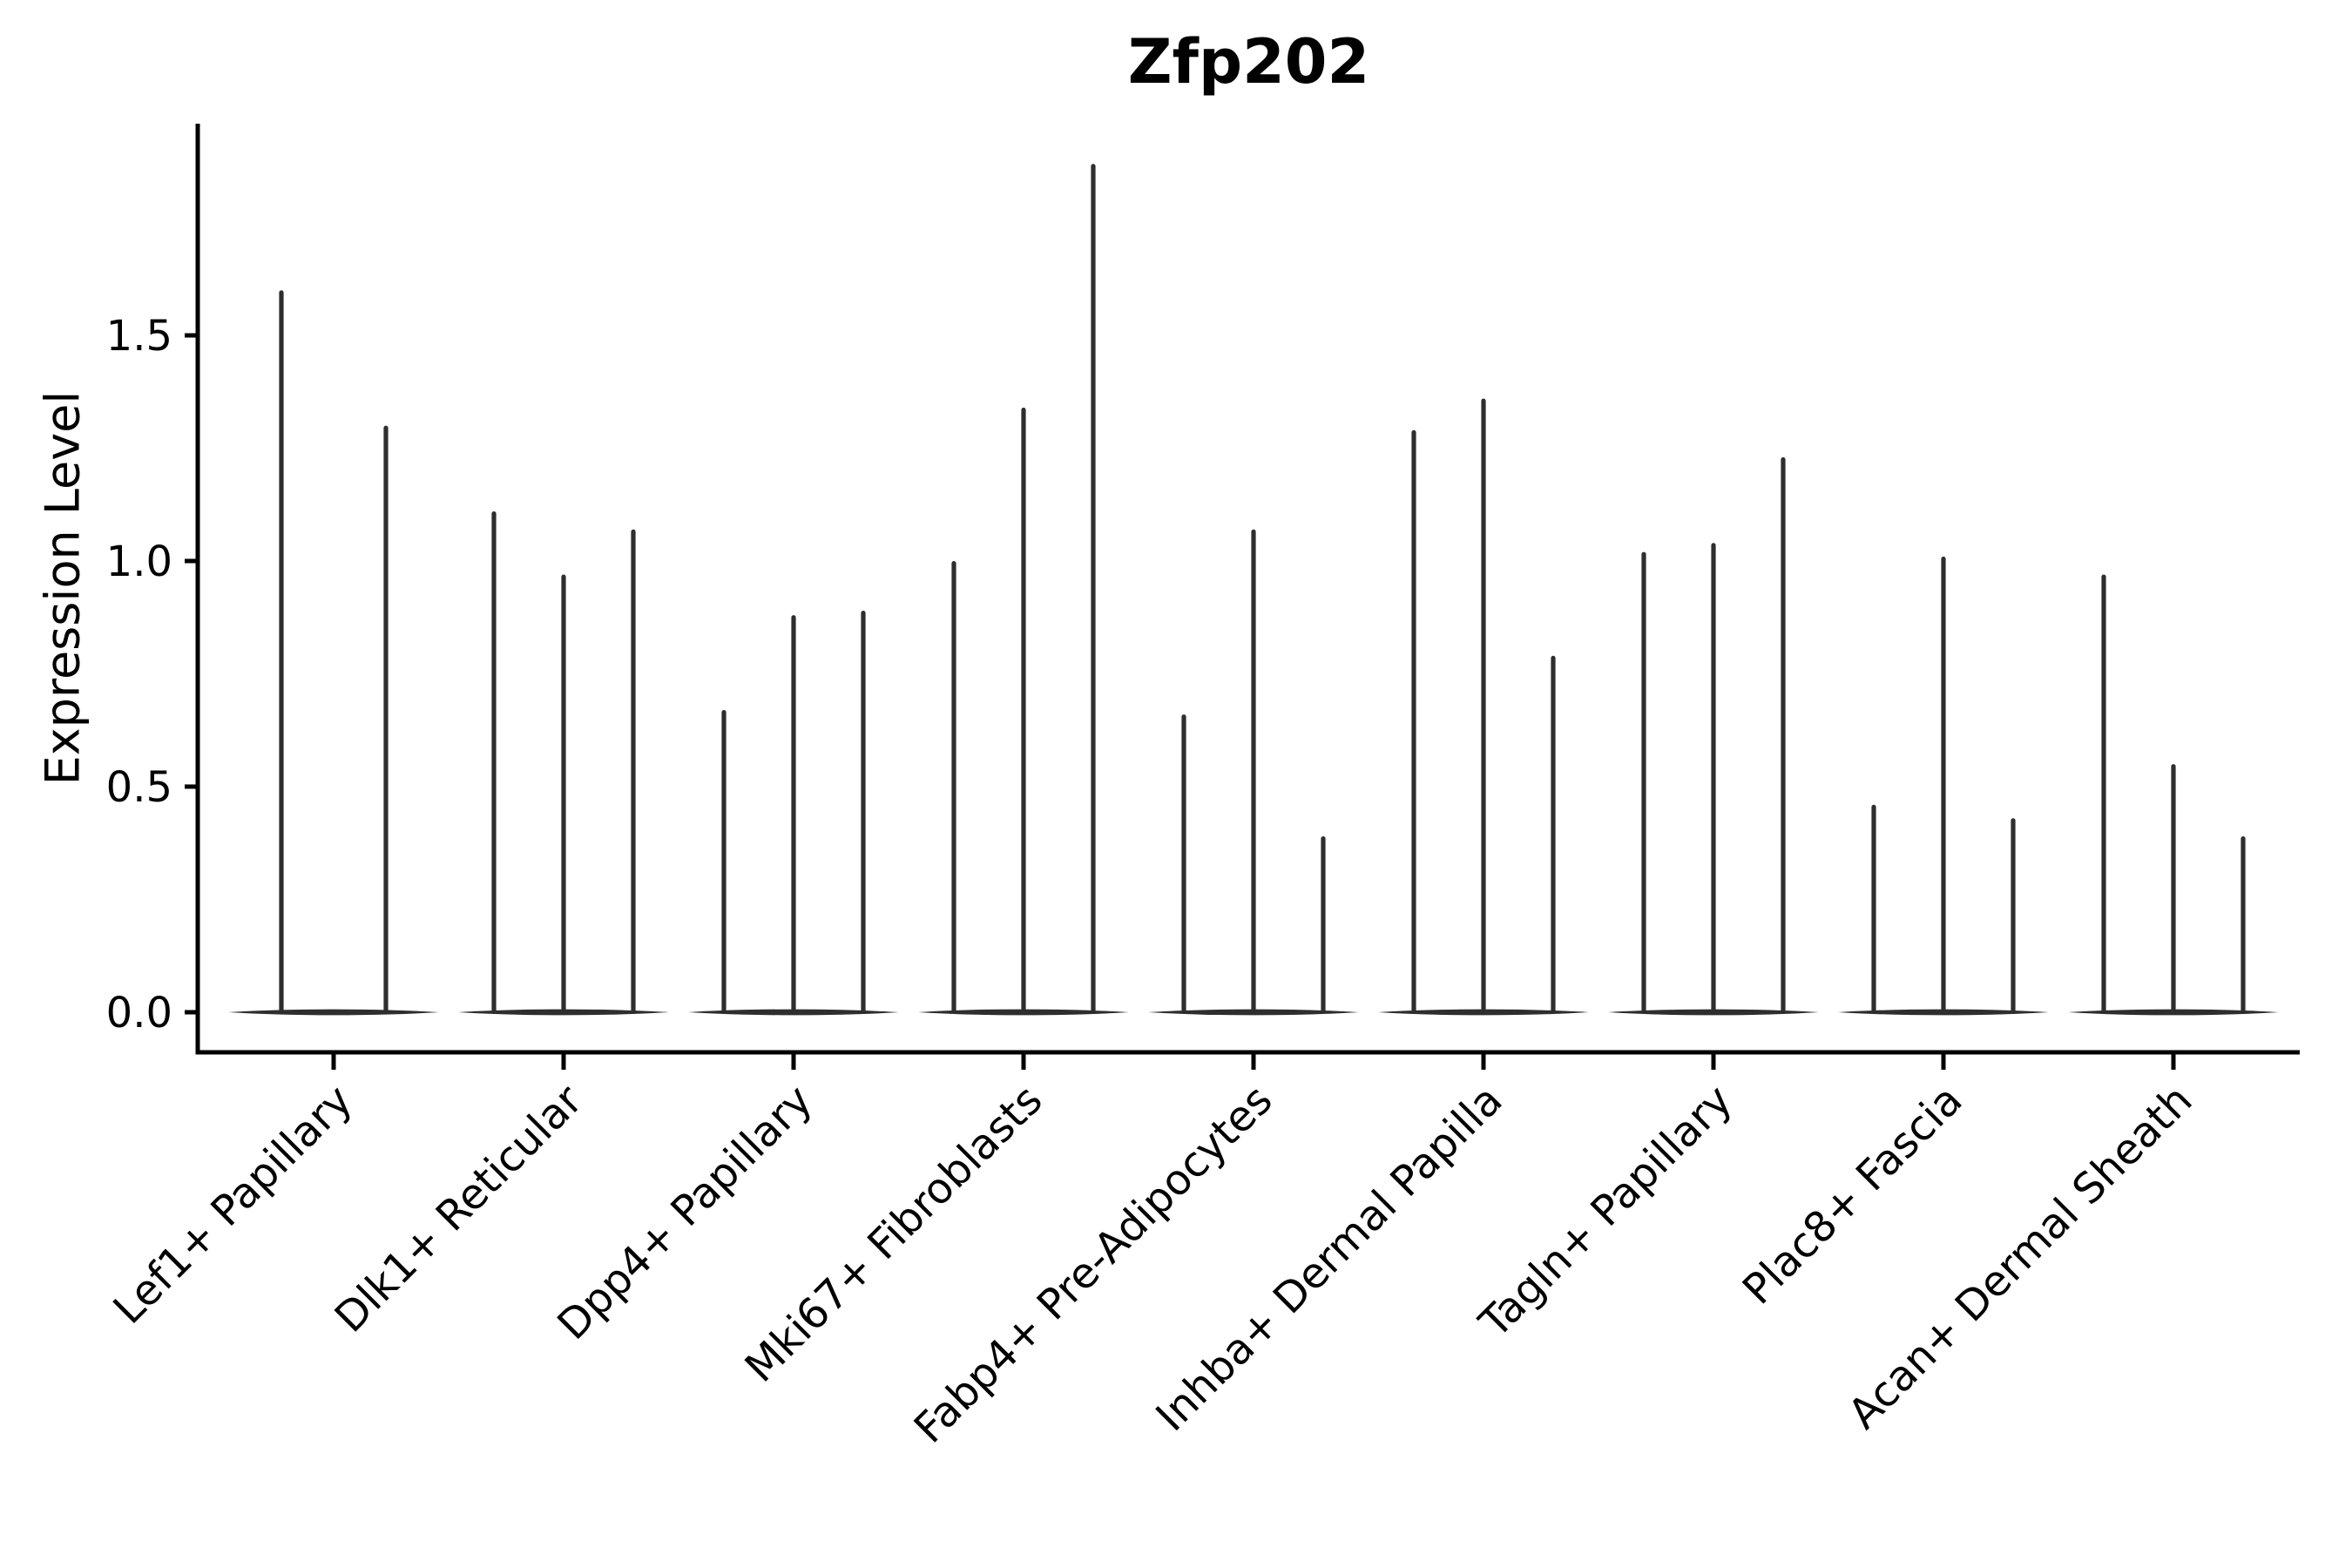 The image size is (2352, 1568). Describe the element at coordinates (1853, 1195) in the screenshot. I see `x-tick-label: Plac8+ Fascia` at that location.